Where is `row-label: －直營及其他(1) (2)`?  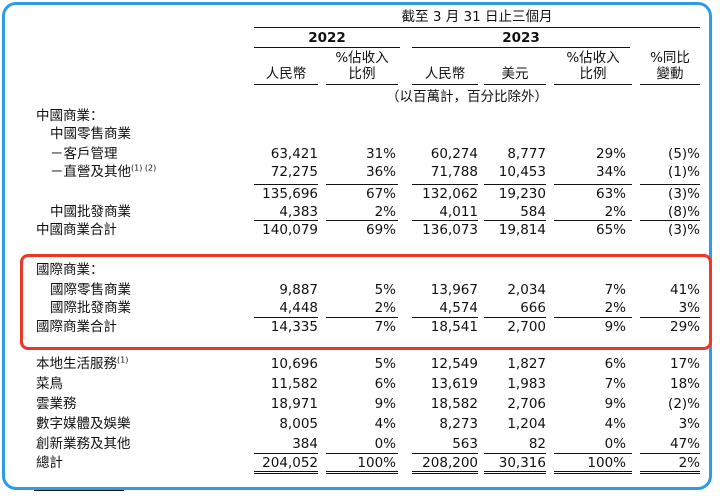 row-label: －直營及其他(1) (2) is located at coordinates (103, 171).